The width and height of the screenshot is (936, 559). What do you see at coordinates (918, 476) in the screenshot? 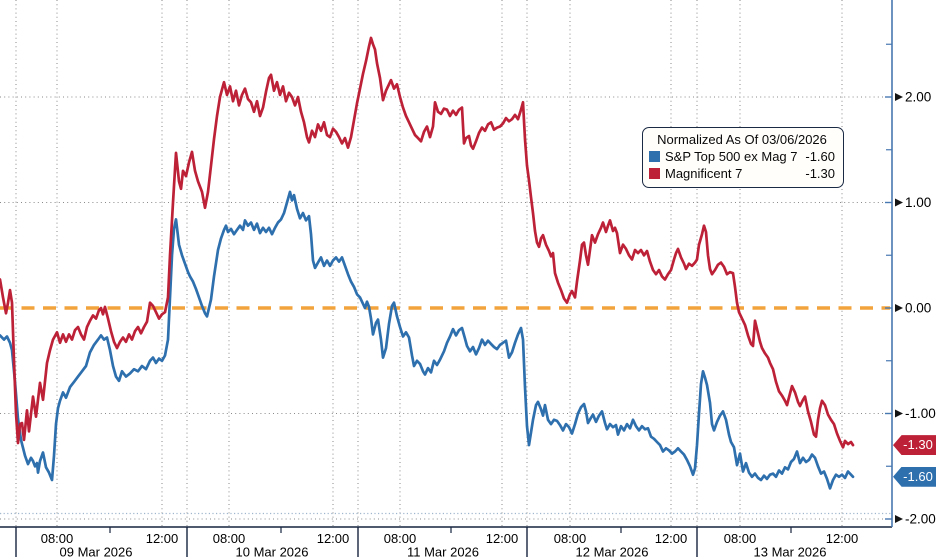
I see `sp500-last-value: -1.60` at bounding box center [918, 476].